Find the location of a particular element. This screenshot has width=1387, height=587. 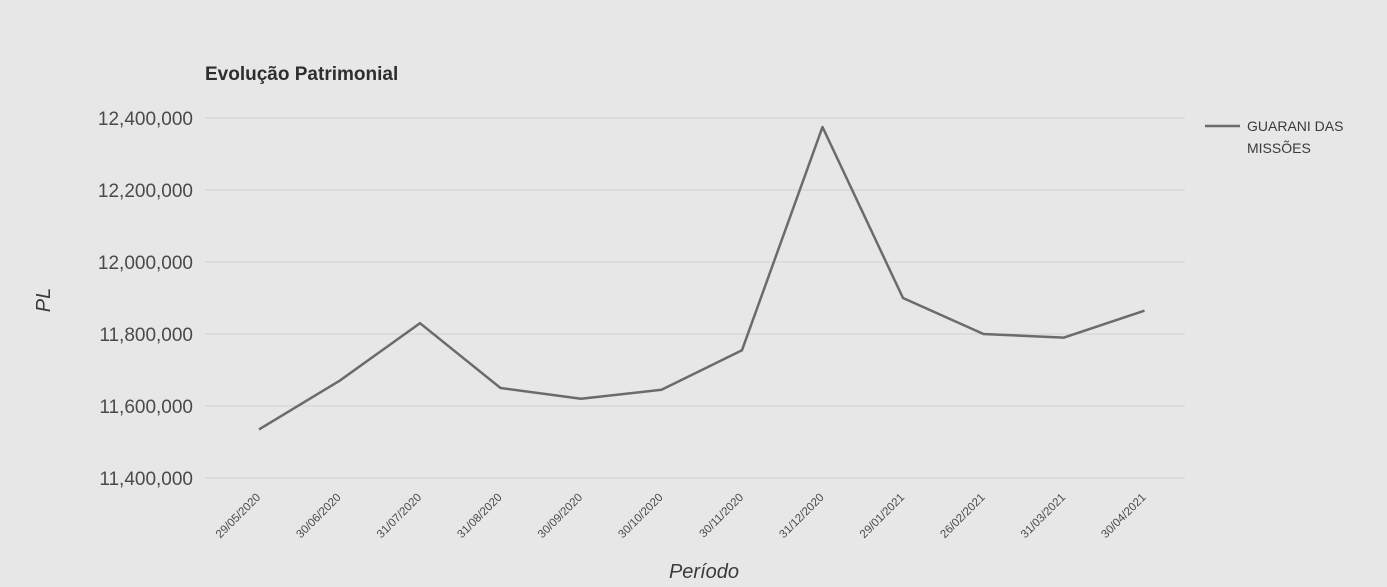

x-tick-label: 30/11/2020 is located at coordinates (722, 516).